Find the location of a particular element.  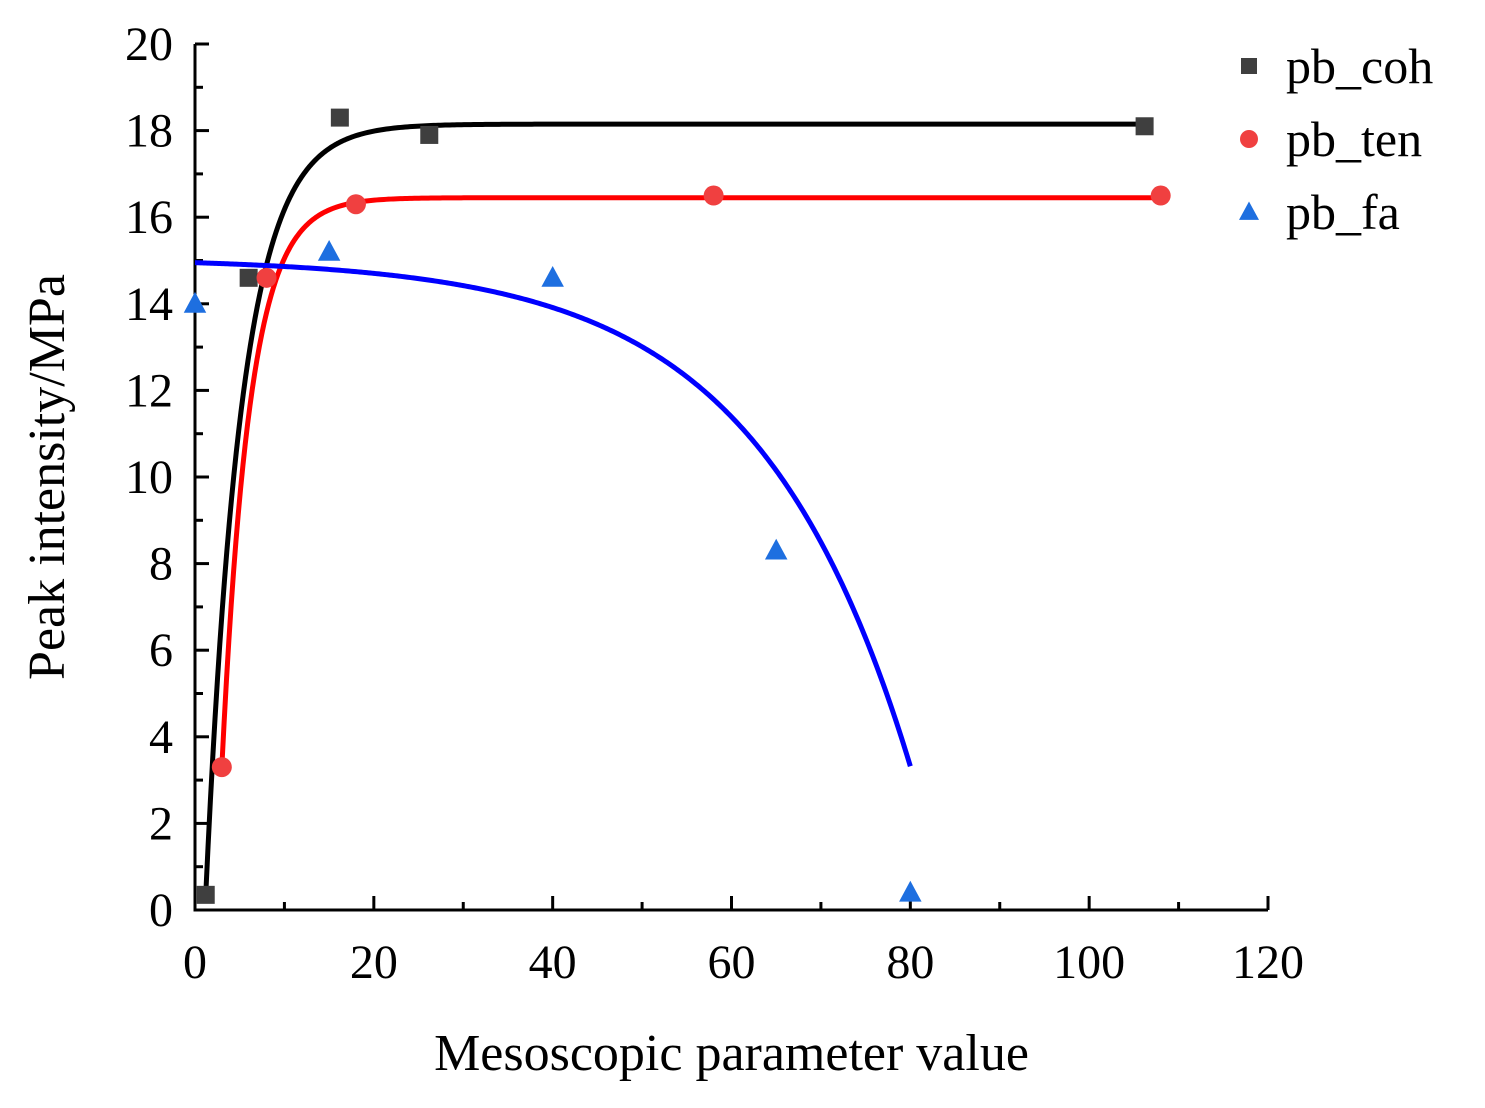

x-tick-label: 80 is located at coordinates (910, 962).